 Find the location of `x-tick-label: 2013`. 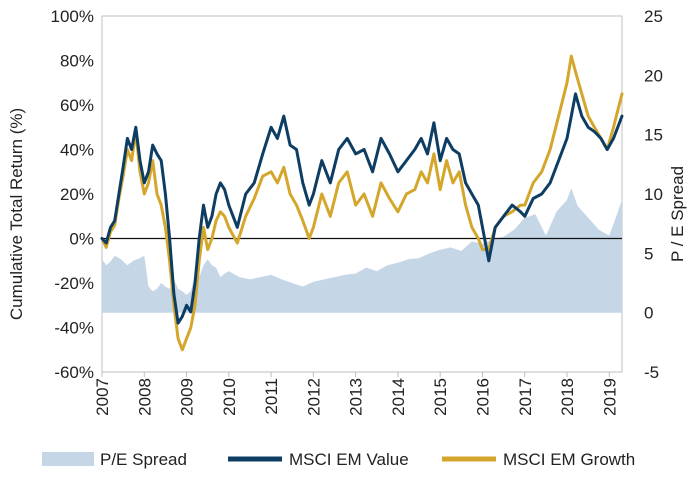

x-tick-label: 2013 is located at coordinates (356, 397).